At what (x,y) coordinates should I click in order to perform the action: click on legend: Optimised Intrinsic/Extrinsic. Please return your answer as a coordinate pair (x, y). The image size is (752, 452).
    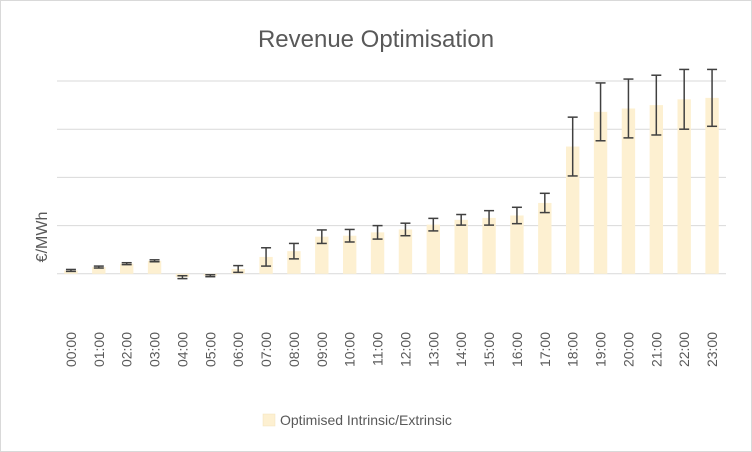
    Looking at the image, I should click on (357, 420).